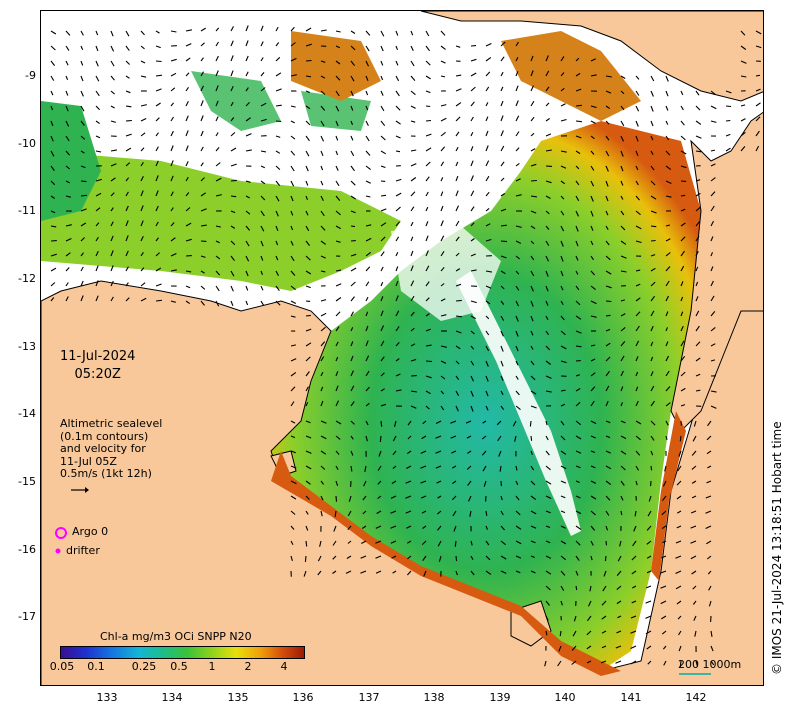 The width and height of the screenshot is (792, 716). I want to click on arafura-green-patches, so click(281, 101).